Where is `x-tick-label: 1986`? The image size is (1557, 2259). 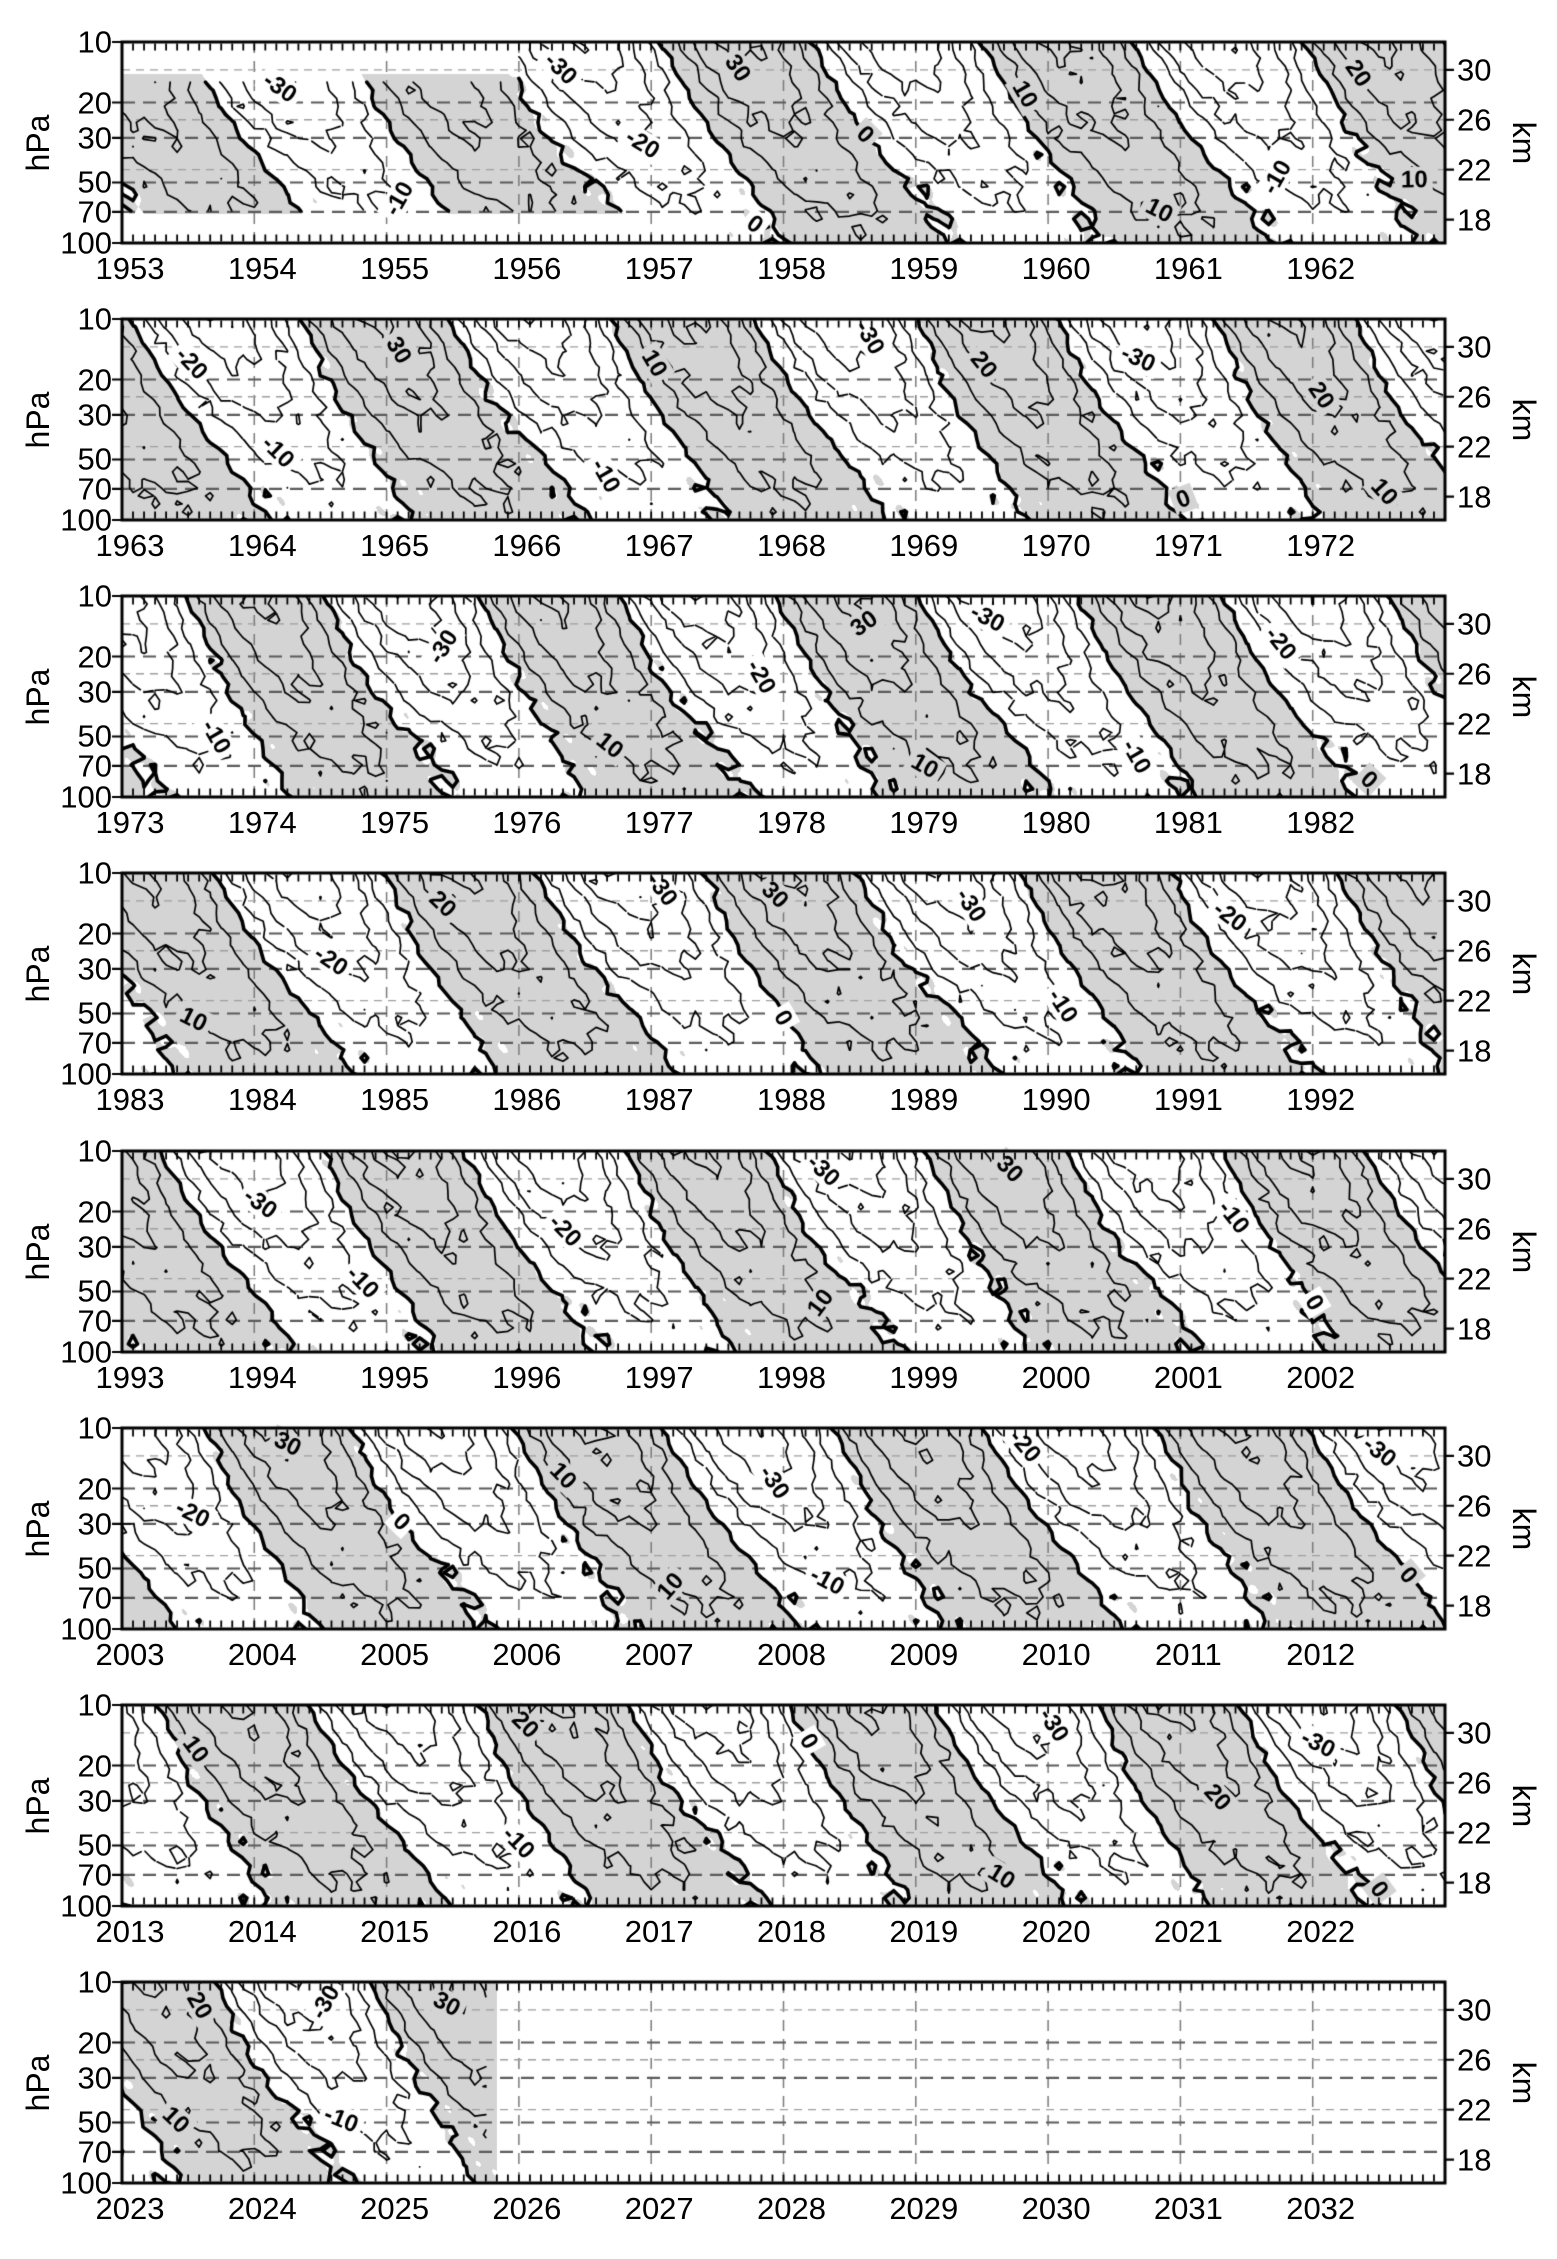 x-tick-label: 1986 is located at coordinates (527, 1099).